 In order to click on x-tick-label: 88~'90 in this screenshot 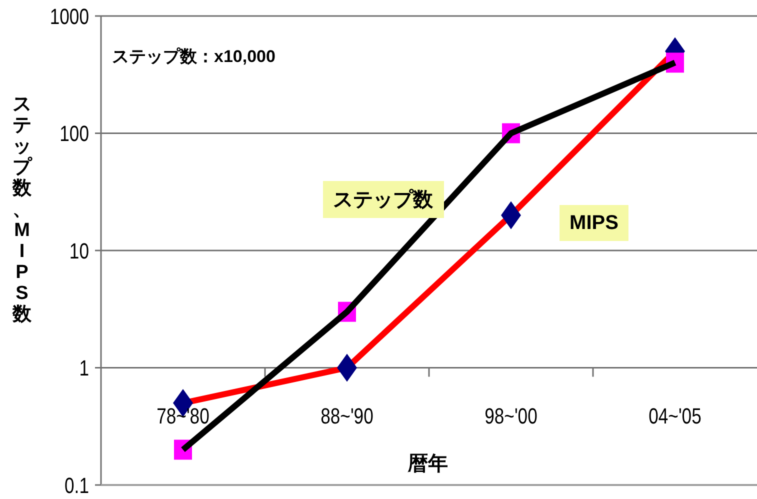, I will do `click(347, 417)`.